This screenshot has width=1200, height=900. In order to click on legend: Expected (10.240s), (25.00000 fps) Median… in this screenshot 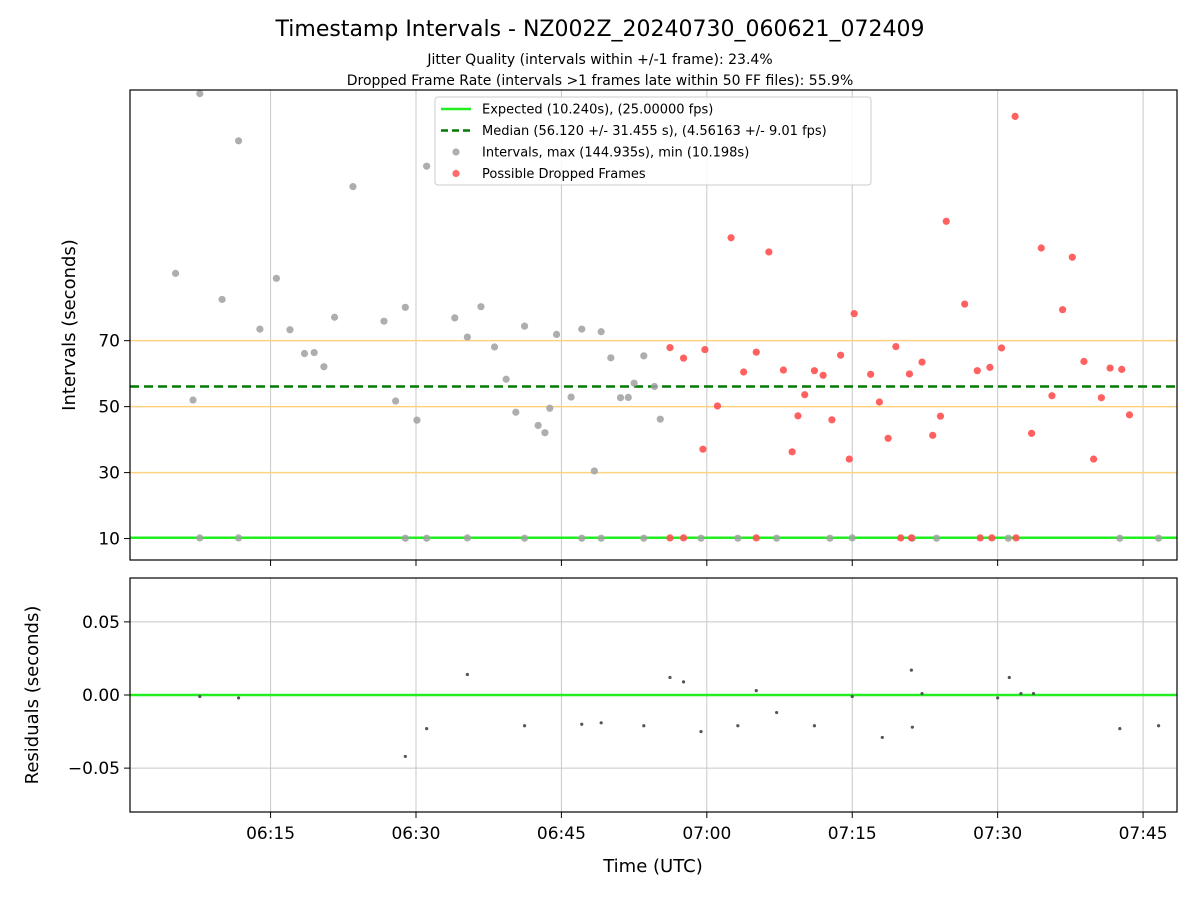, I will do `click(653, 141)`.